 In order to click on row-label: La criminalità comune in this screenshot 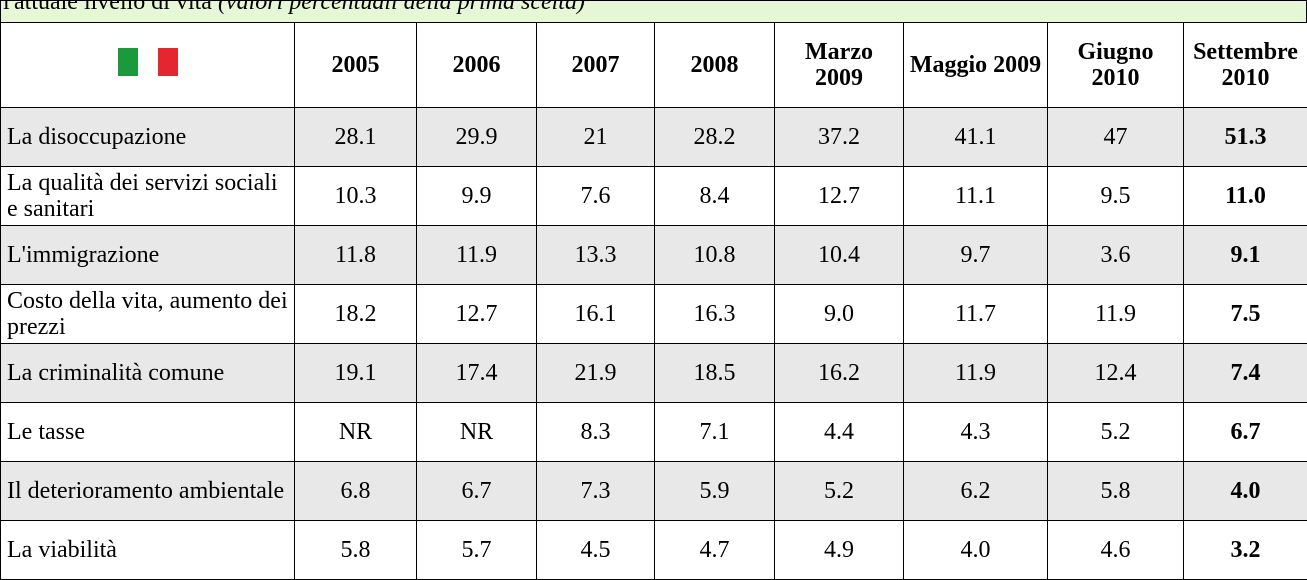, I will do `click(148, 373)`.